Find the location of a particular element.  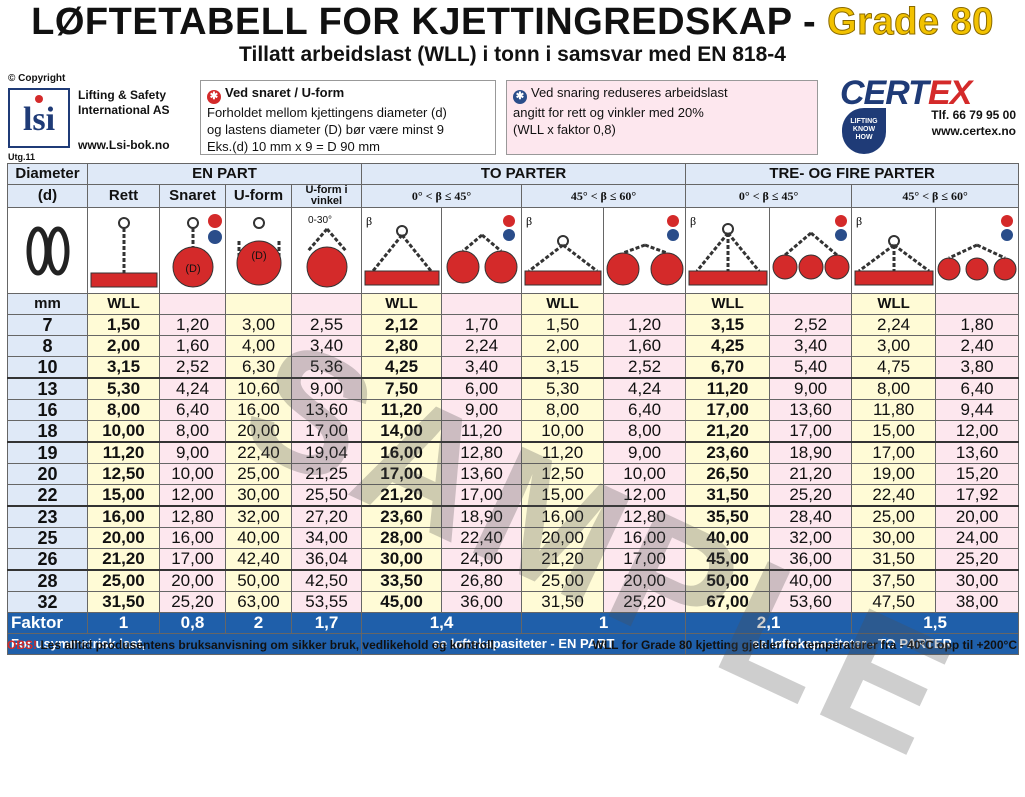

wll-cell: 23,60 is located at coordinates (728, 452).